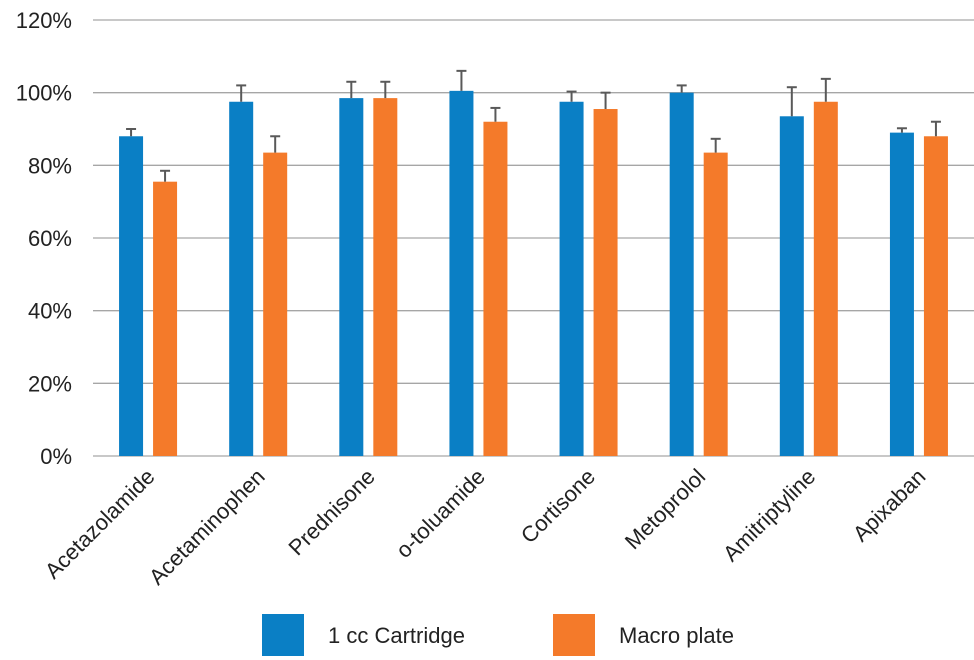  What do you see at coordinates (241, 93) in the screenshot?
I see `error-bar-1-cc-cartridge-acetaminophen` at bounding box center [241, 93].